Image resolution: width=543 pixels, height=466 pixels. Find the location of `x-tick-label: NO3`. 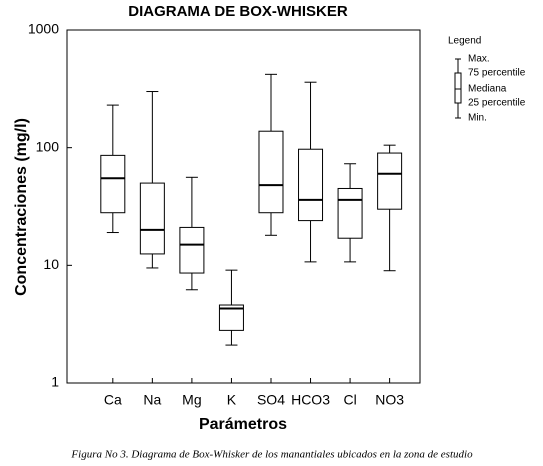

x-tick-label: NO3 is located at coordinates (389, 400).